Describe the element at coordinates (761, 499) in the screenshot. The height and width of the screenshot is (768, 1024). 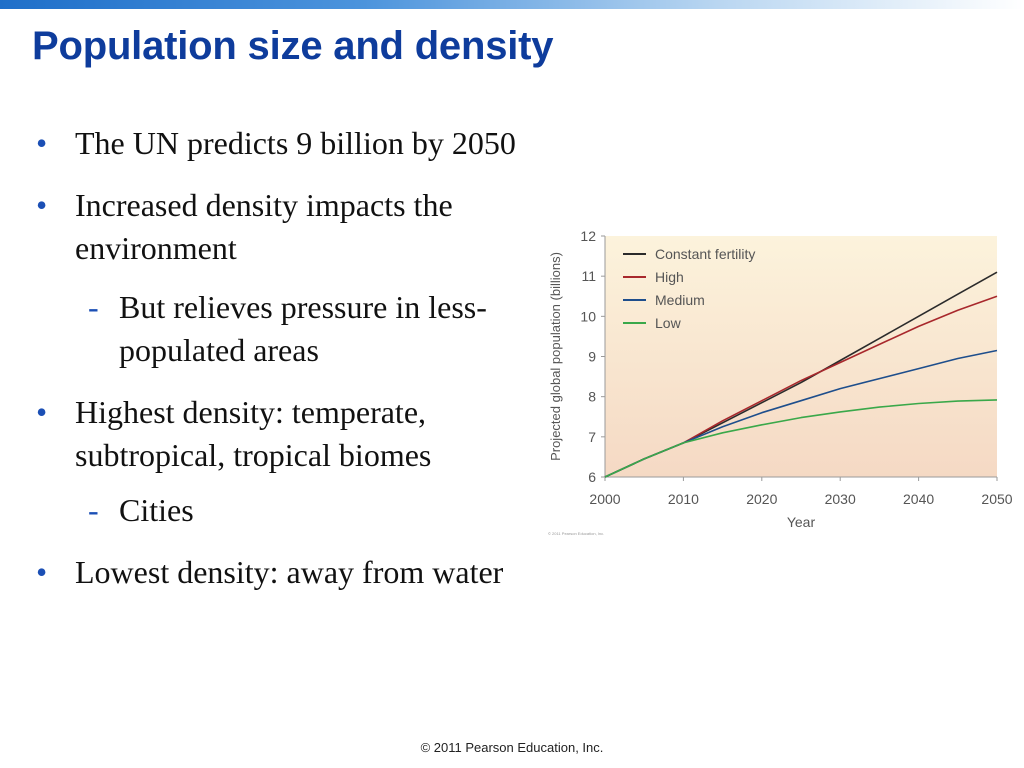
I see `x-tick-label: 2020` at that location.